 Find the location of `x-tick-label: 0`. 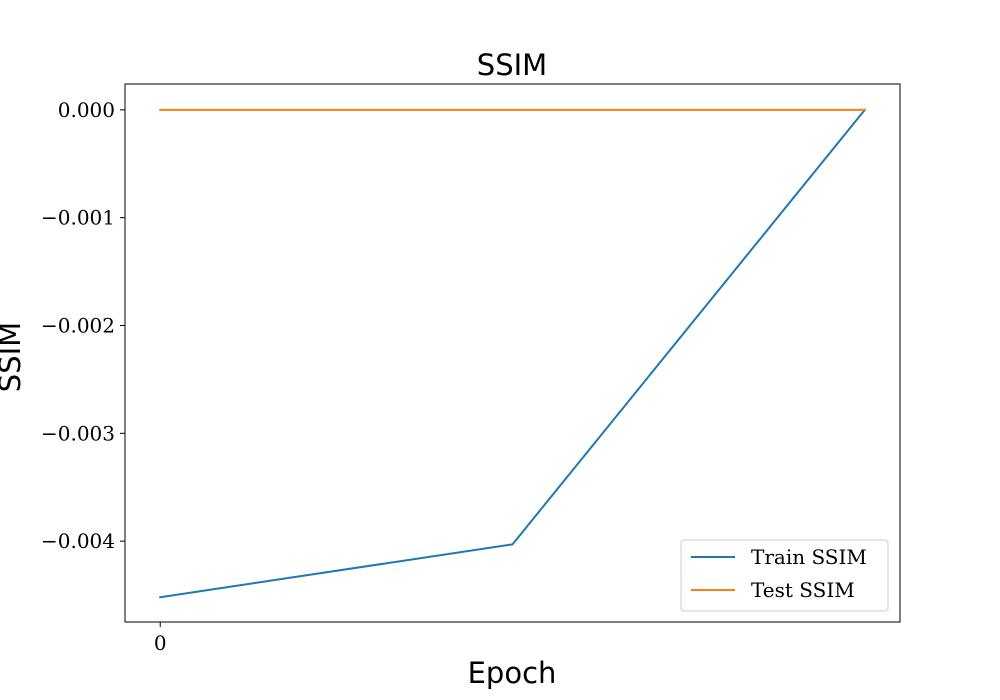

x-tick-label: 0 is located at coordinates (160, 643).